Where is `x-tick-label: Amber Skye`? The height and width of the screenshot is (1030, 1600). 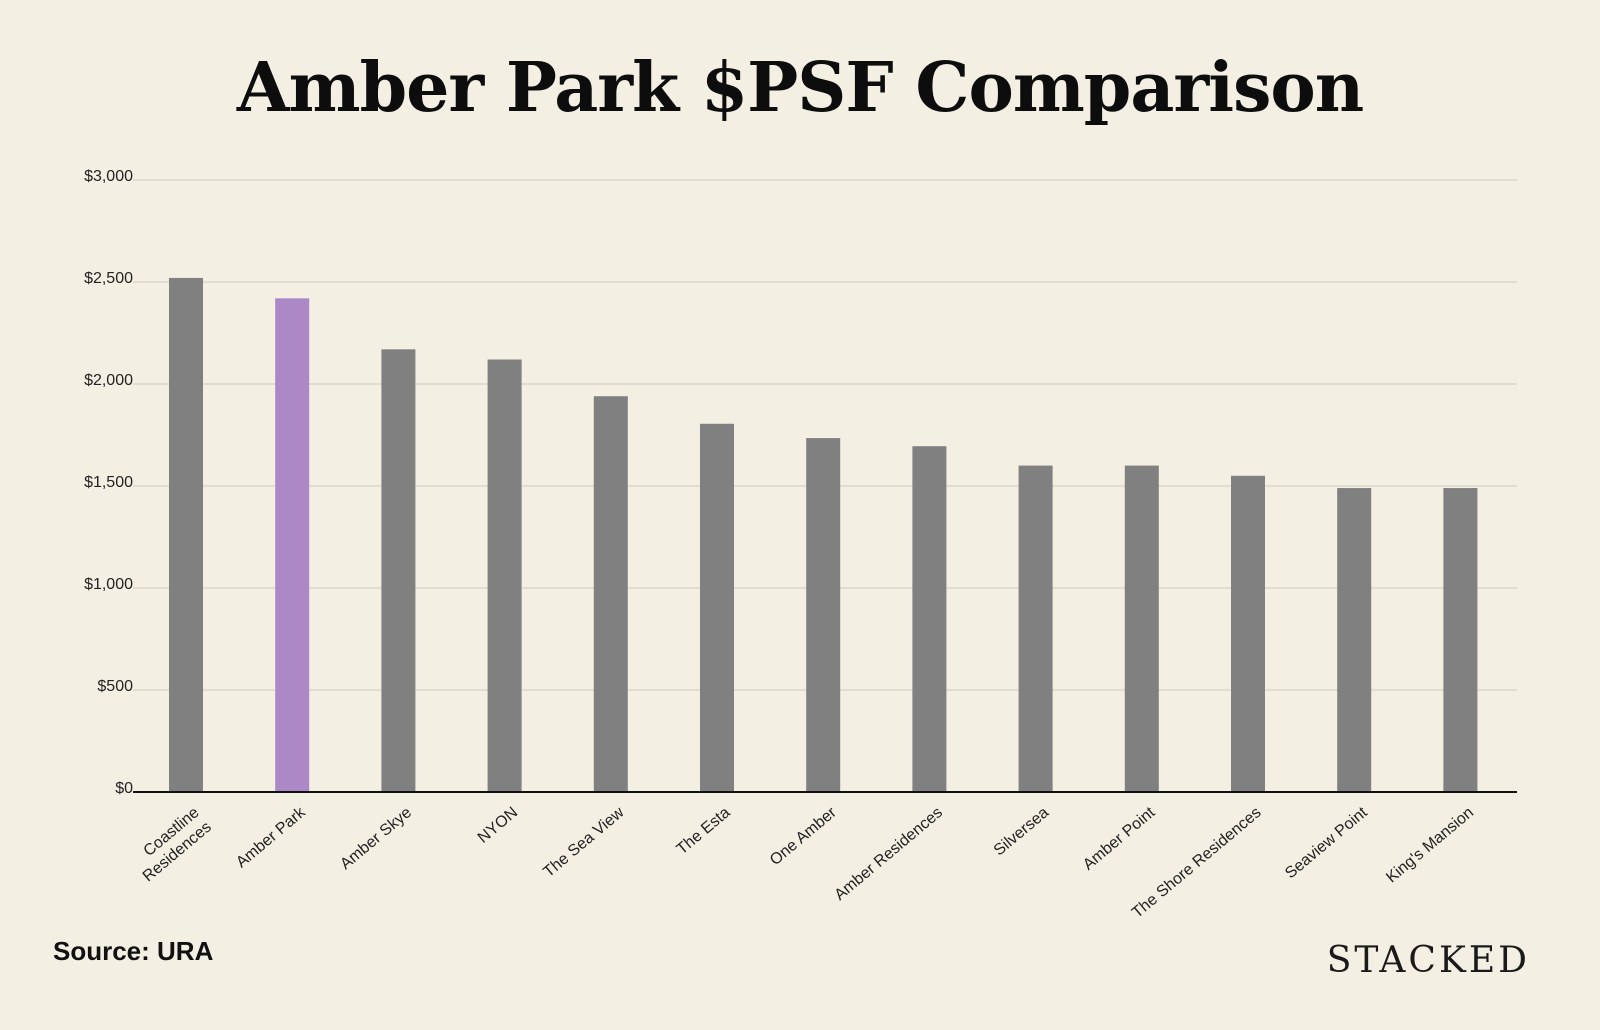 x-tick-label: Amber Skye is located at coordinates (376, 838).